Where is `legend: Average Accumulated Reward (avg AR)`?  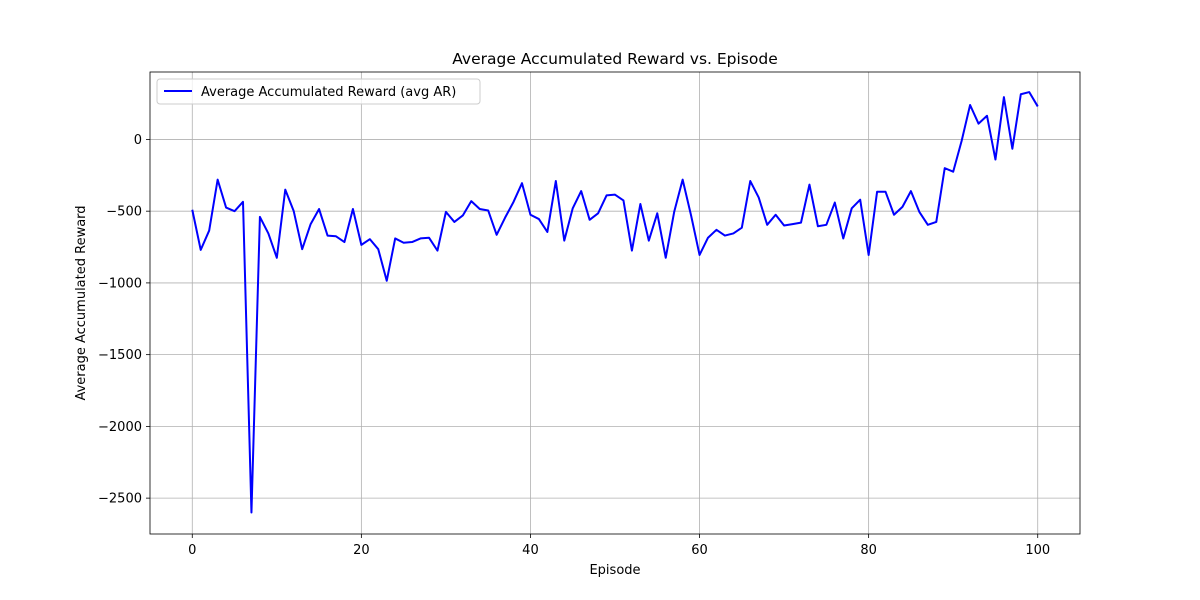 legend: Average Accumulated Reward (avg AR) is located at coordinates (318, 91).